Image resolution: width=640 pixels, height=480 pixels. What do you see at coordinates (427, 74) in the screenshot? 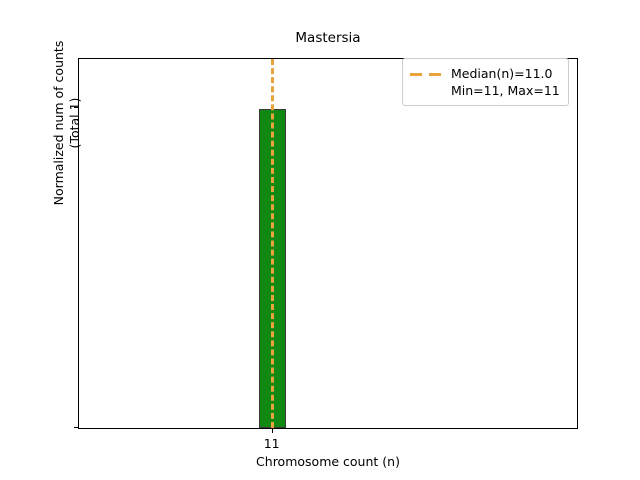
I see `legend-dashed-line-icon` at bounding box center [427, 74].